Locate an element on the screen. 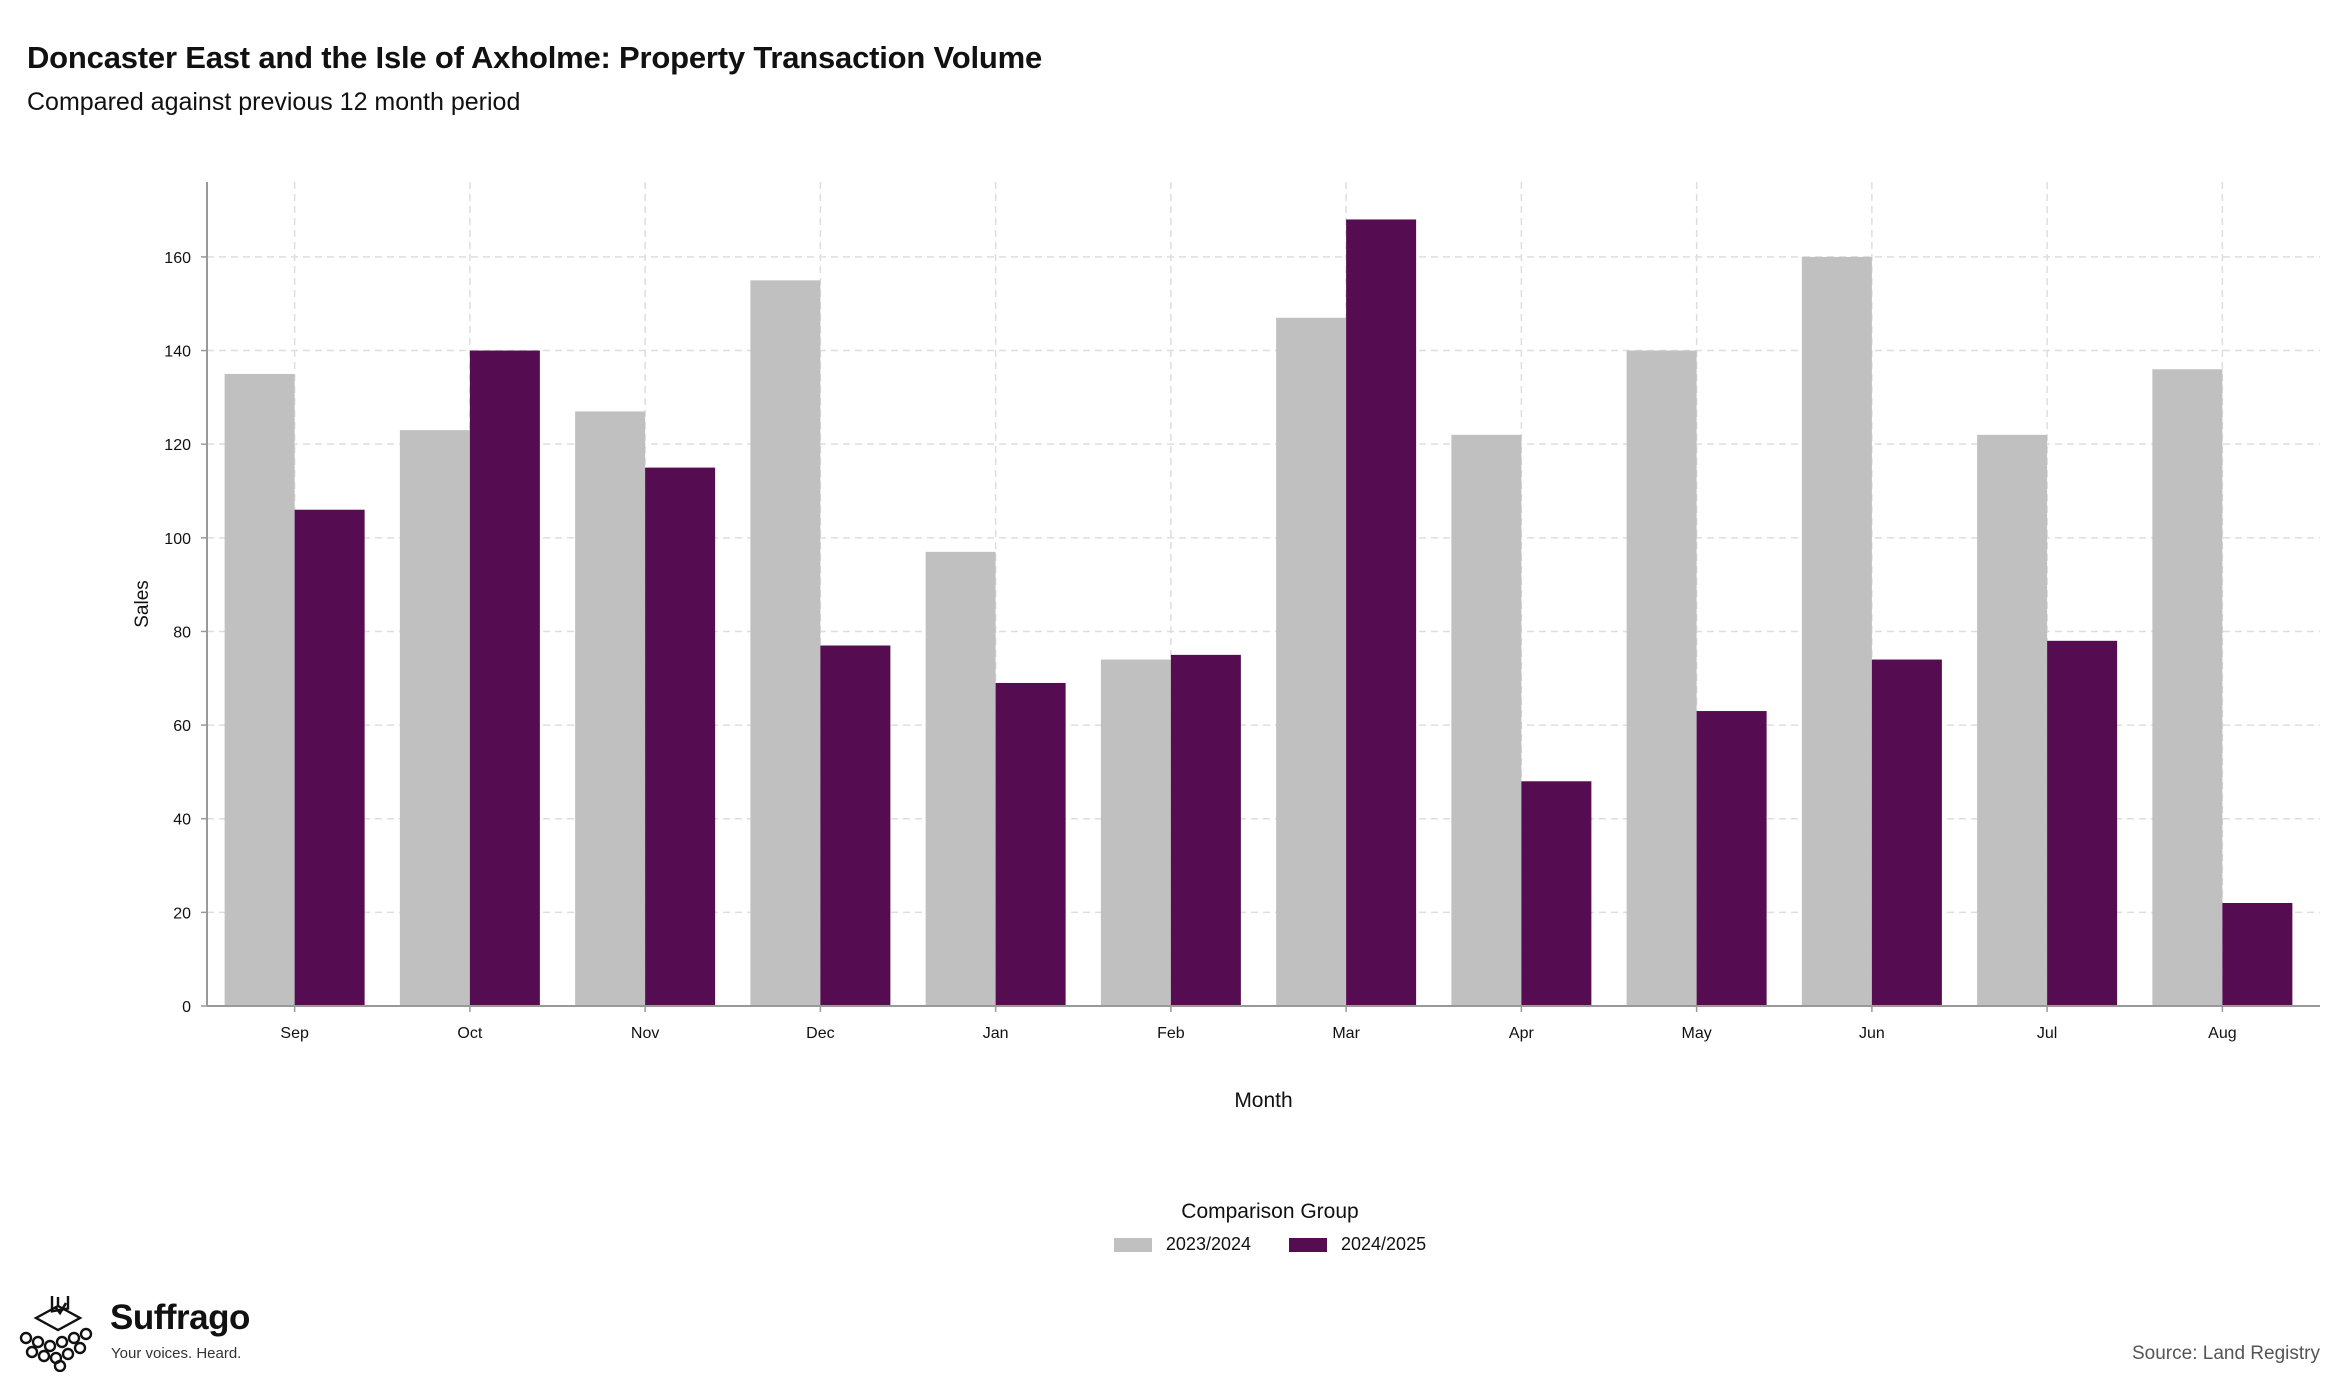  x-tick-label: Aug is located at coordinates (2222, 1033).